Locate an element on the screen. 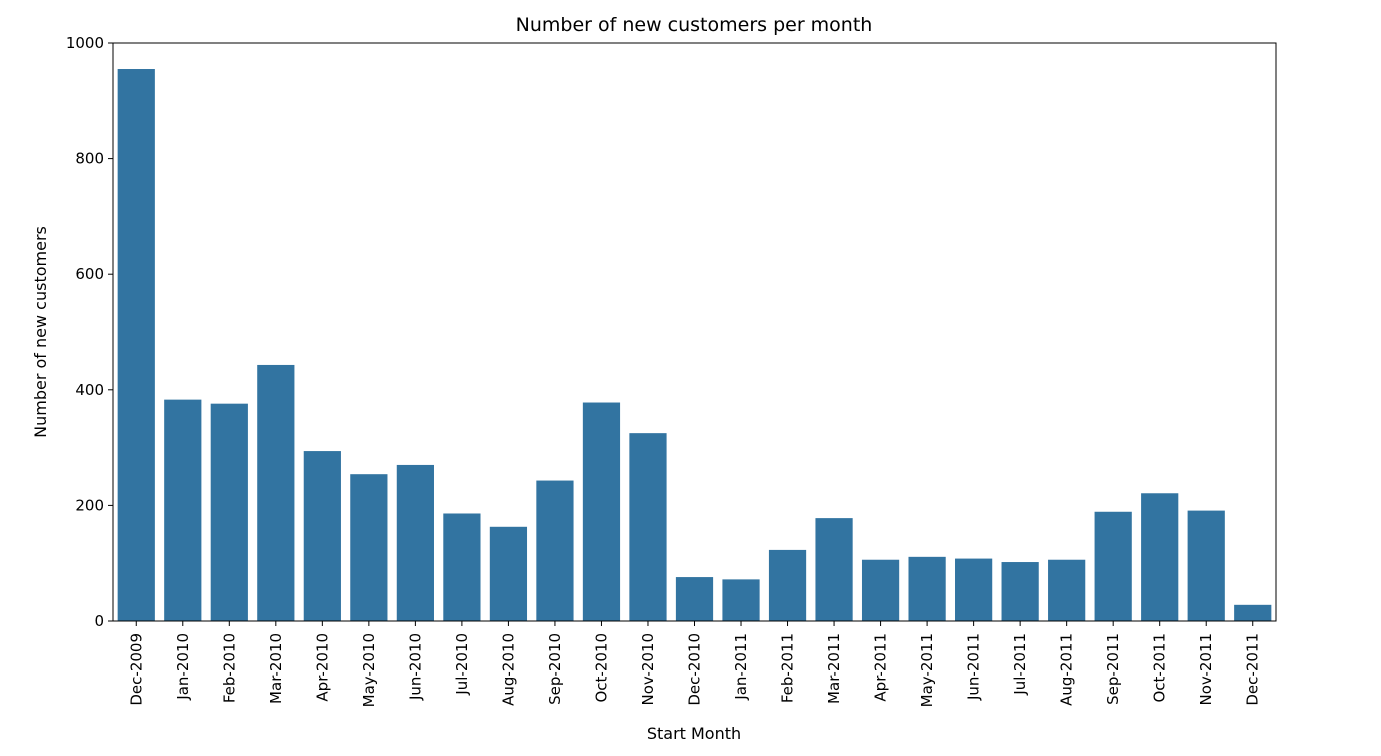 This screenshot has height=756, width=1381. bar-nov-2010 is located at coordinates (648, 527).